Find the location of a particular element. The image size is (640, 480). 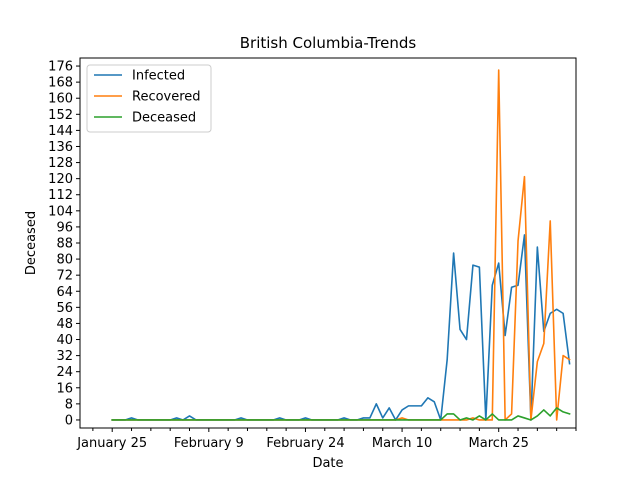

y-tick-label: 48 is located at coordinates (64, 324).